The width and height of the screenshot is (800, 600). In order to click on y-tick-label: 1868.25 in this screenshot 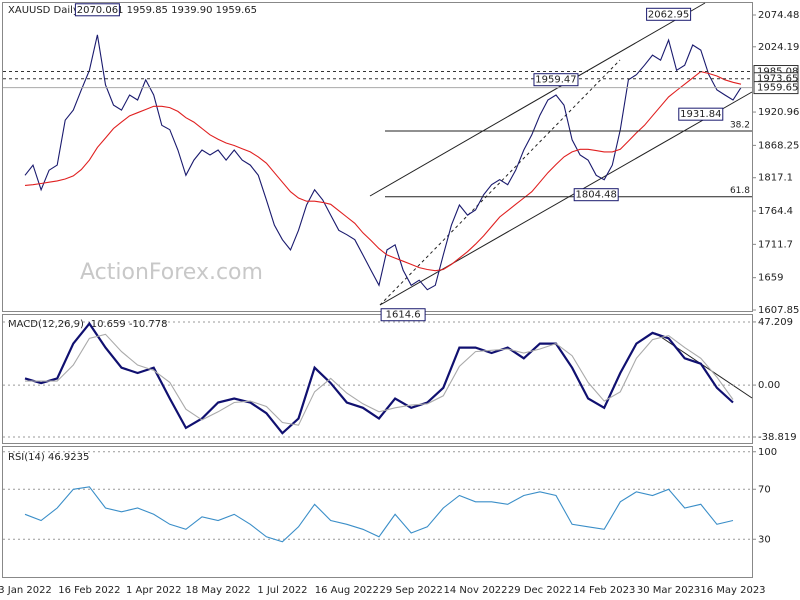, I will do `click(778, 145)`.